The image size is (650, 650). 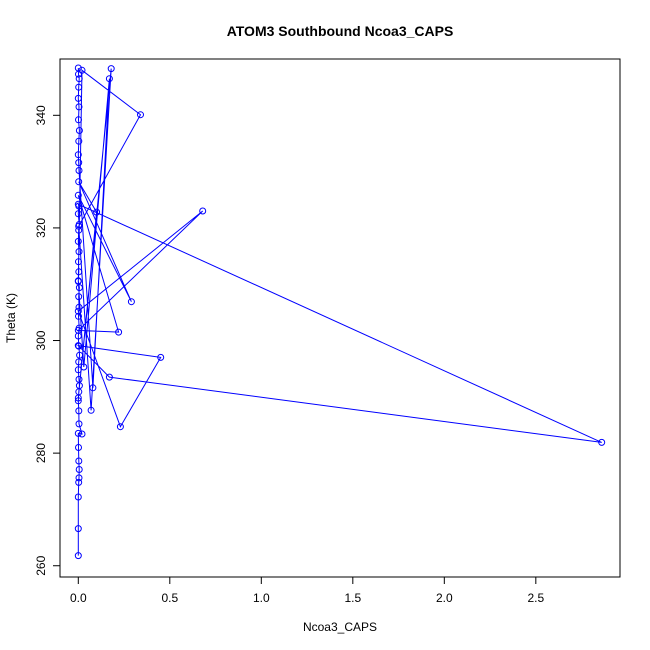 What do you see at coordinates (169, 598) in the screenshot?
I see `x-tick-label: 0.5` at bounding box center [169, 598].